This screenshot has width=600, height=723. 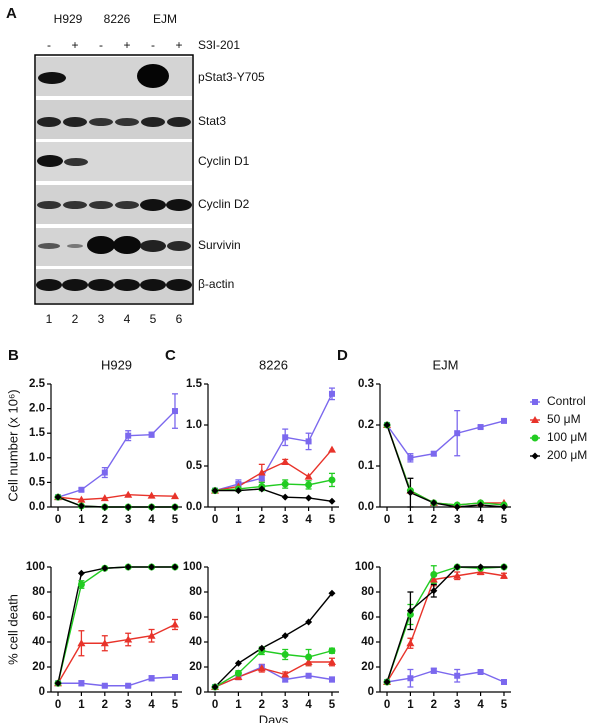 I want to click on blot-label: Cyclin D1, so click(x=224, y=161).